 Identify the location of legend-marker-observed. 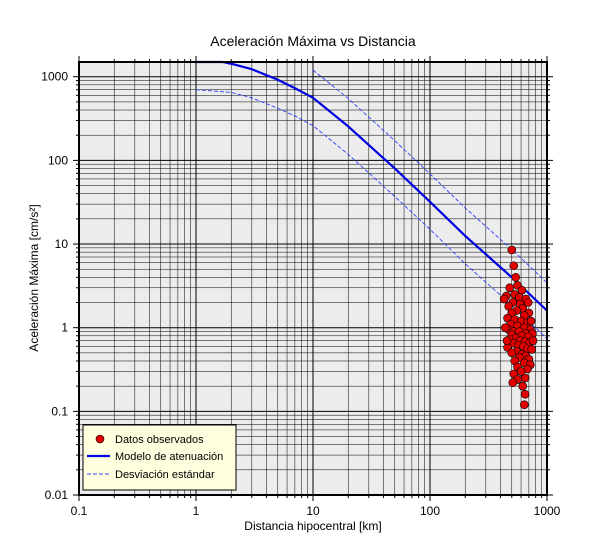
(100, 439).